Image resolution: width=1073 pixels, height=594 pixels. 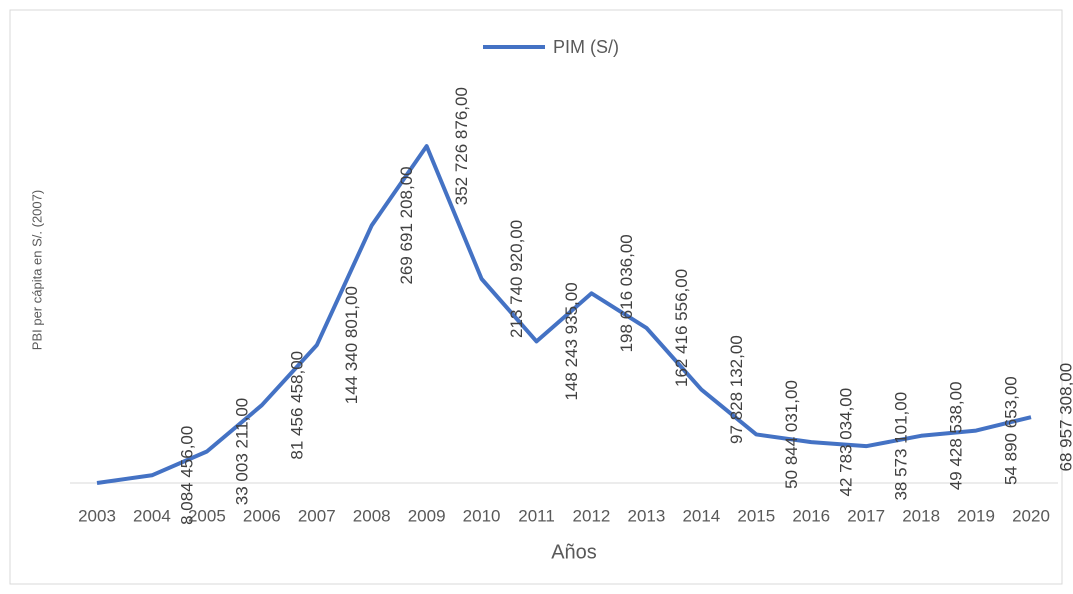 I want to click on x-tick-label: 2007, so click(x=317, y=515).